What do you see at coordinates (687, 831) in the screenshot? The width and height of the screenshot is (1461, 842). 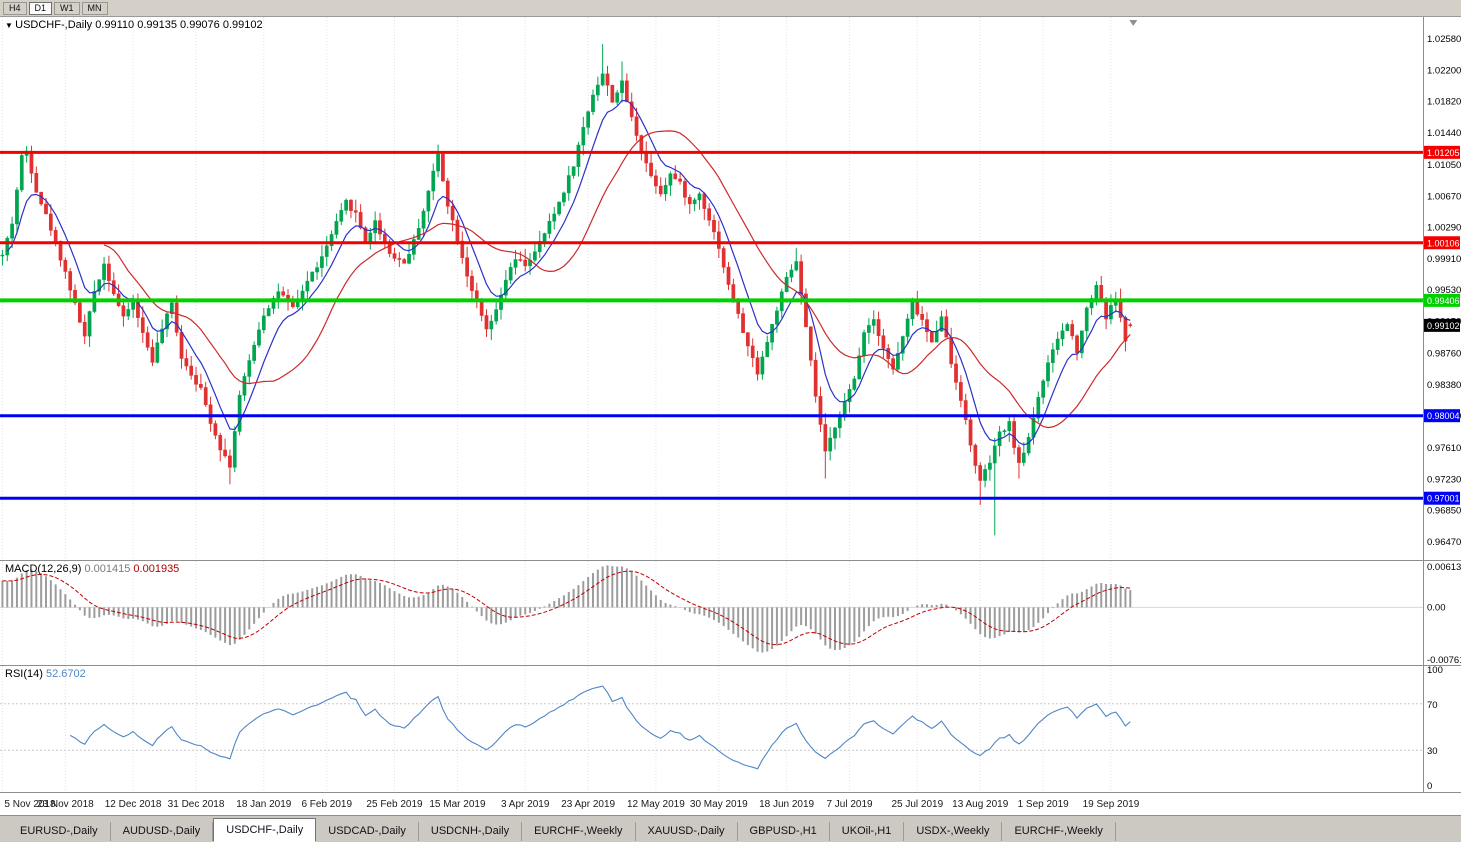 I see `chart-tab-xauusd-daily: XAUUSD-,Daily` at bounding box center [687, 831].